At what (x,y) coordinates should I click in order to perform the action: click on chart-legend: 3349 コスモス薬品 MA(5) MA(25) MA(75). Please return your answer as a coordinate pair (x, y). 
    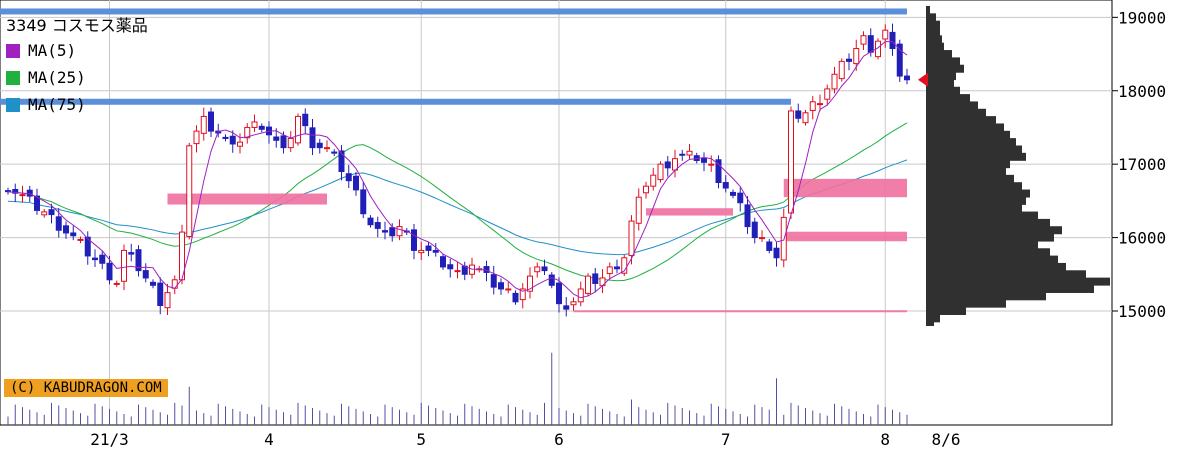
    Looking at the image, I should click on (77, 64).